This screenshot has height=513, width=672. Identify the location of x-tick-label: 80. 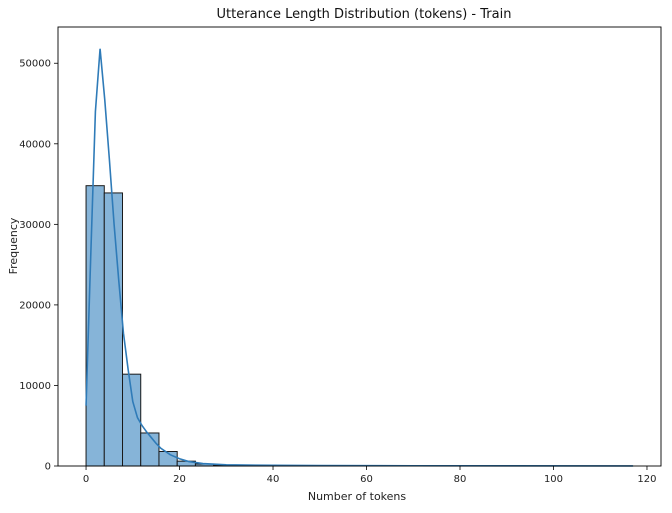
(460, 479).